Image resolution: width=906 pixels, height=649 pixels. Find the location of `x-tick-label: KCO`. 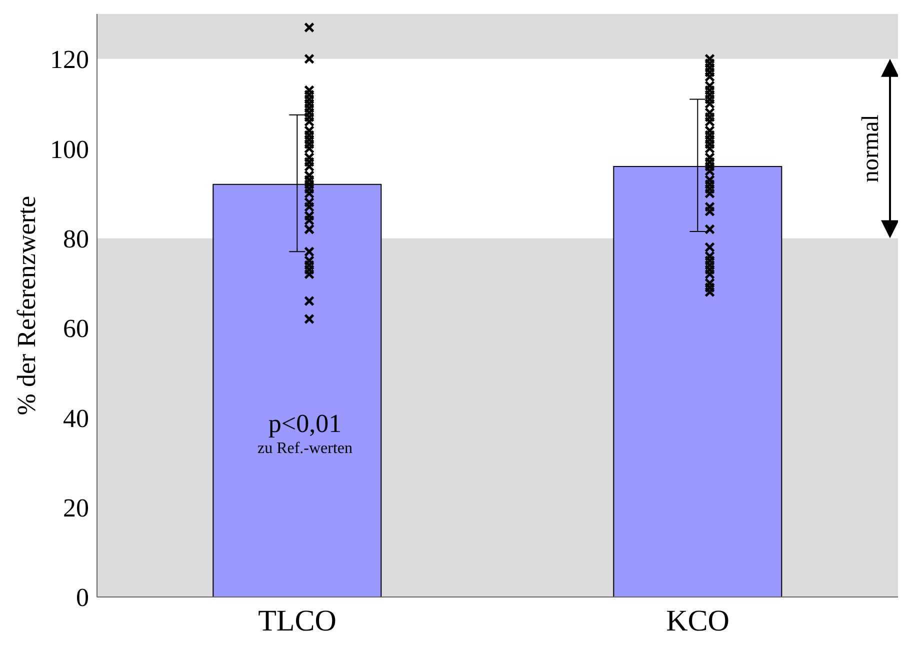

x-tick-label: KCO is located at coordinates (698, 621).